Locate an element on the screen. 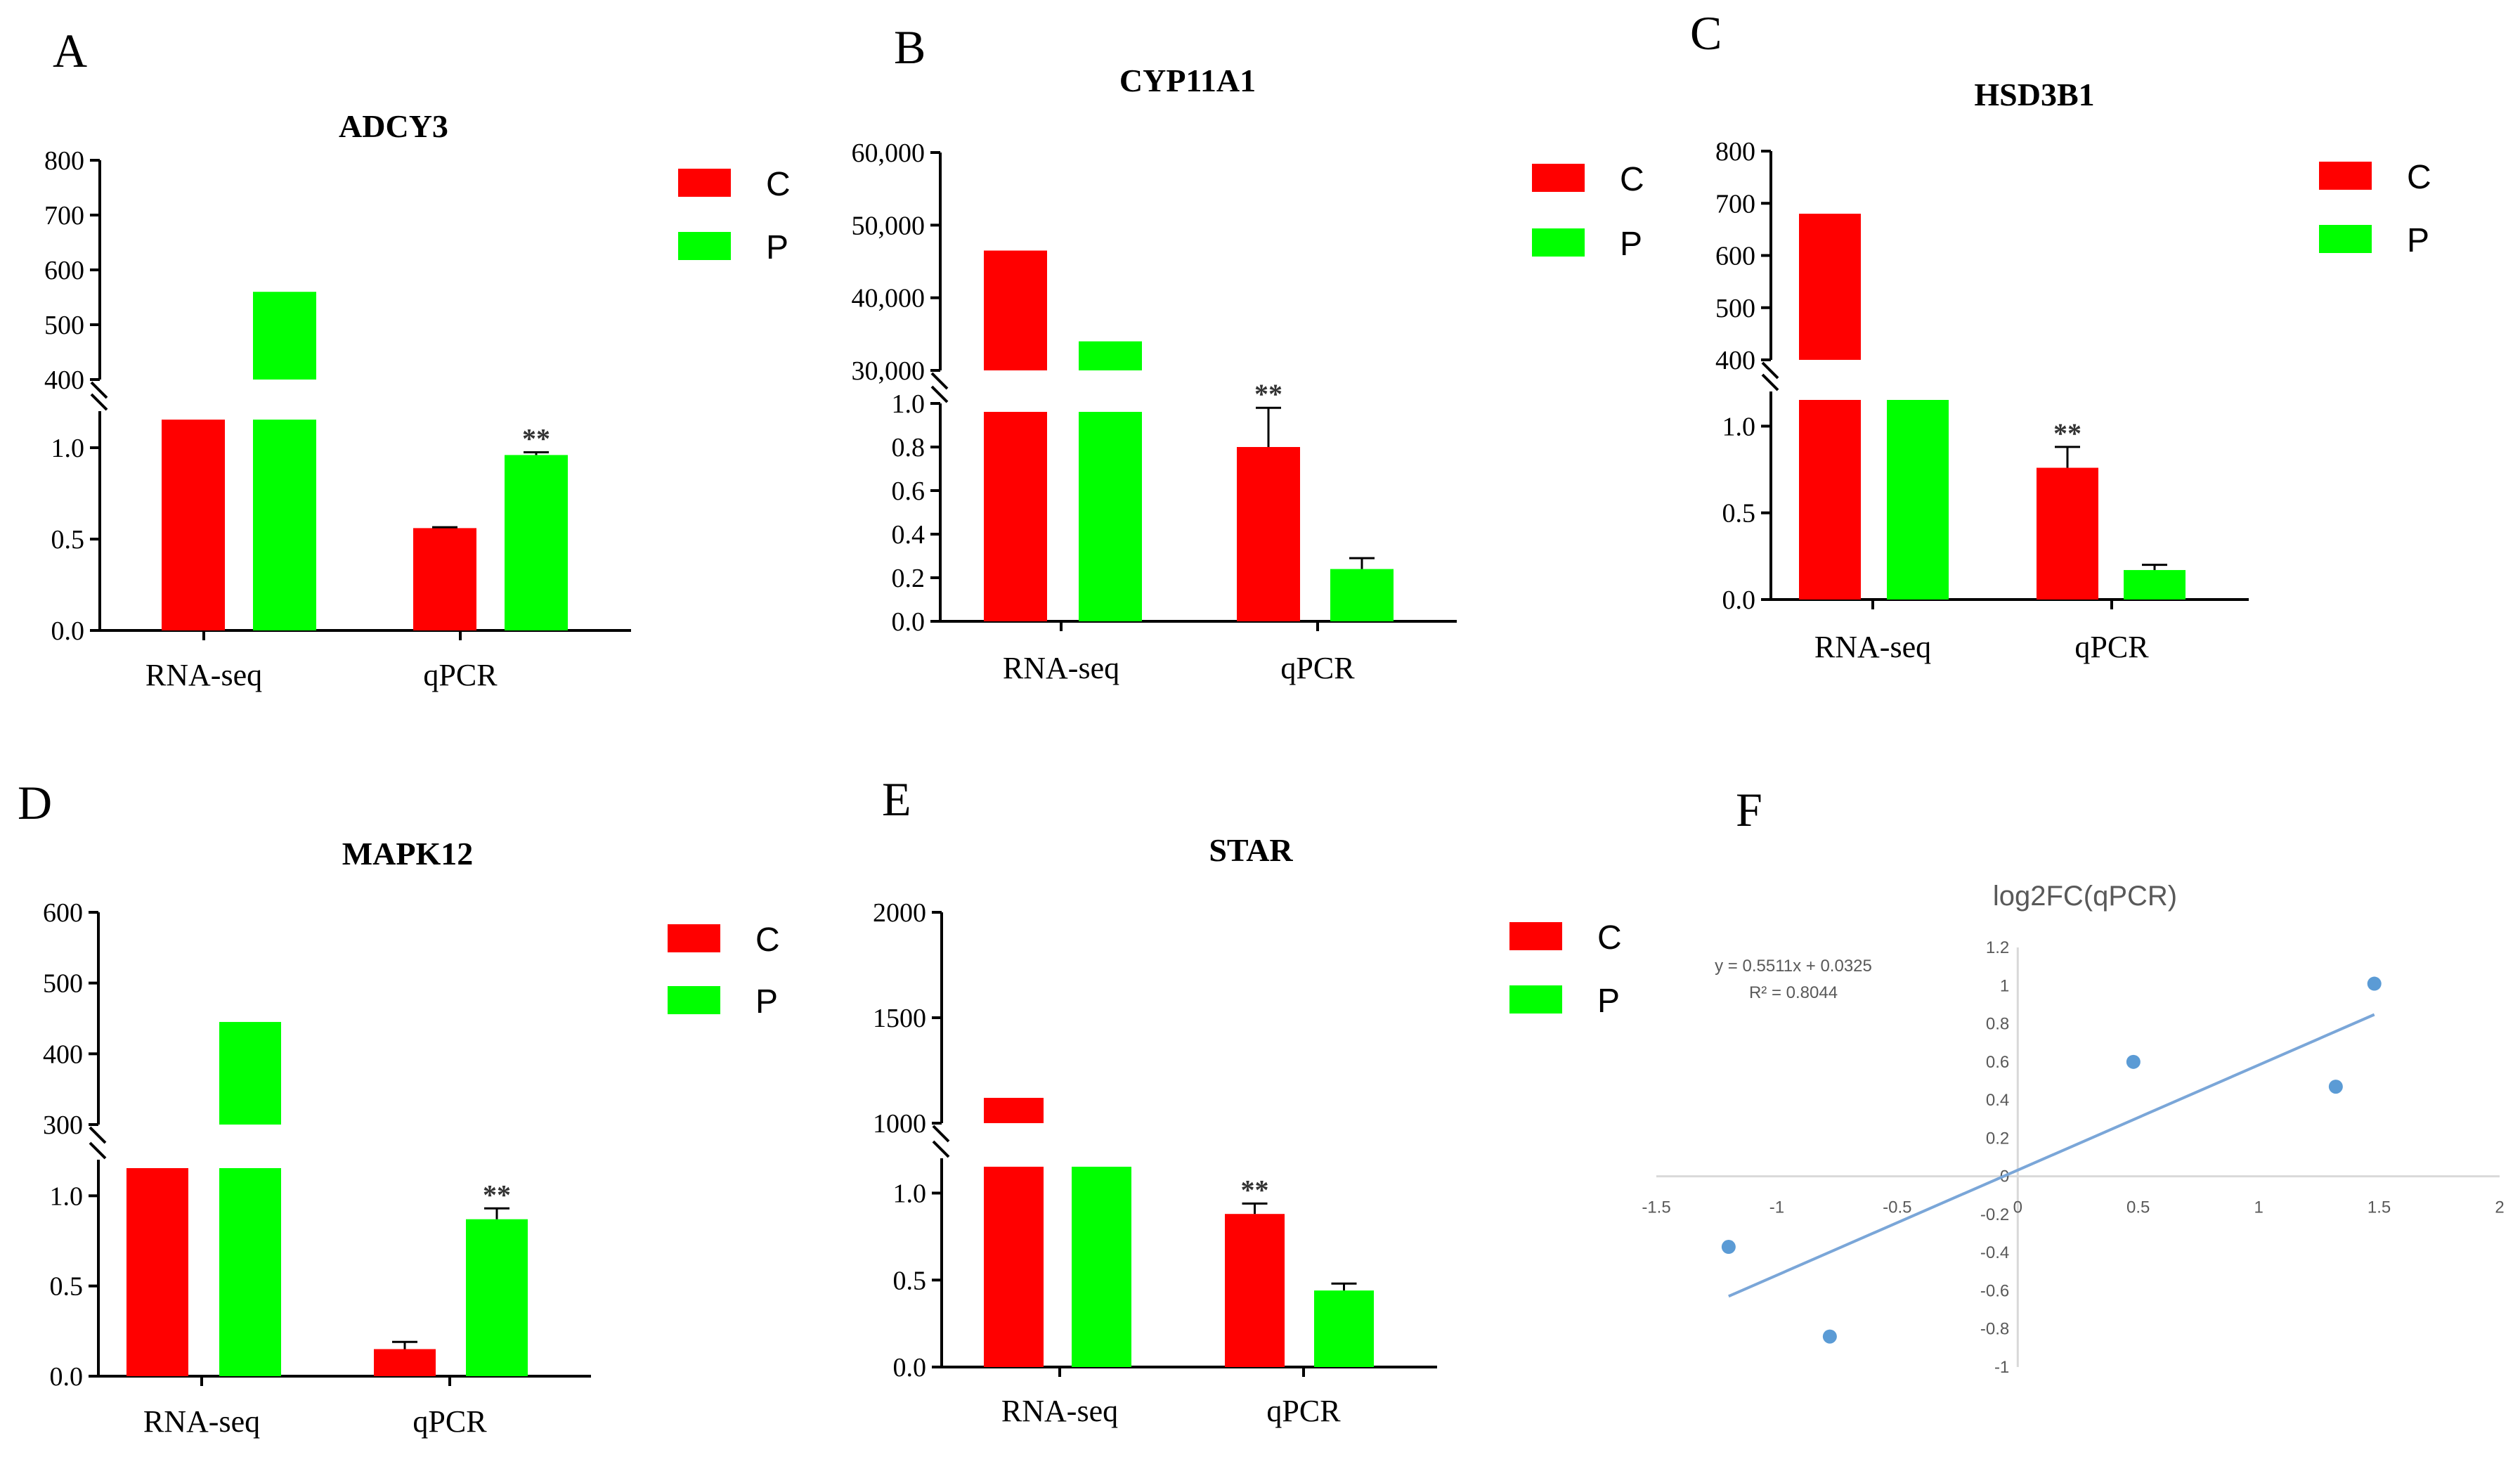  y-tick-label: 1.2 is located at coordinates (1997, 948).